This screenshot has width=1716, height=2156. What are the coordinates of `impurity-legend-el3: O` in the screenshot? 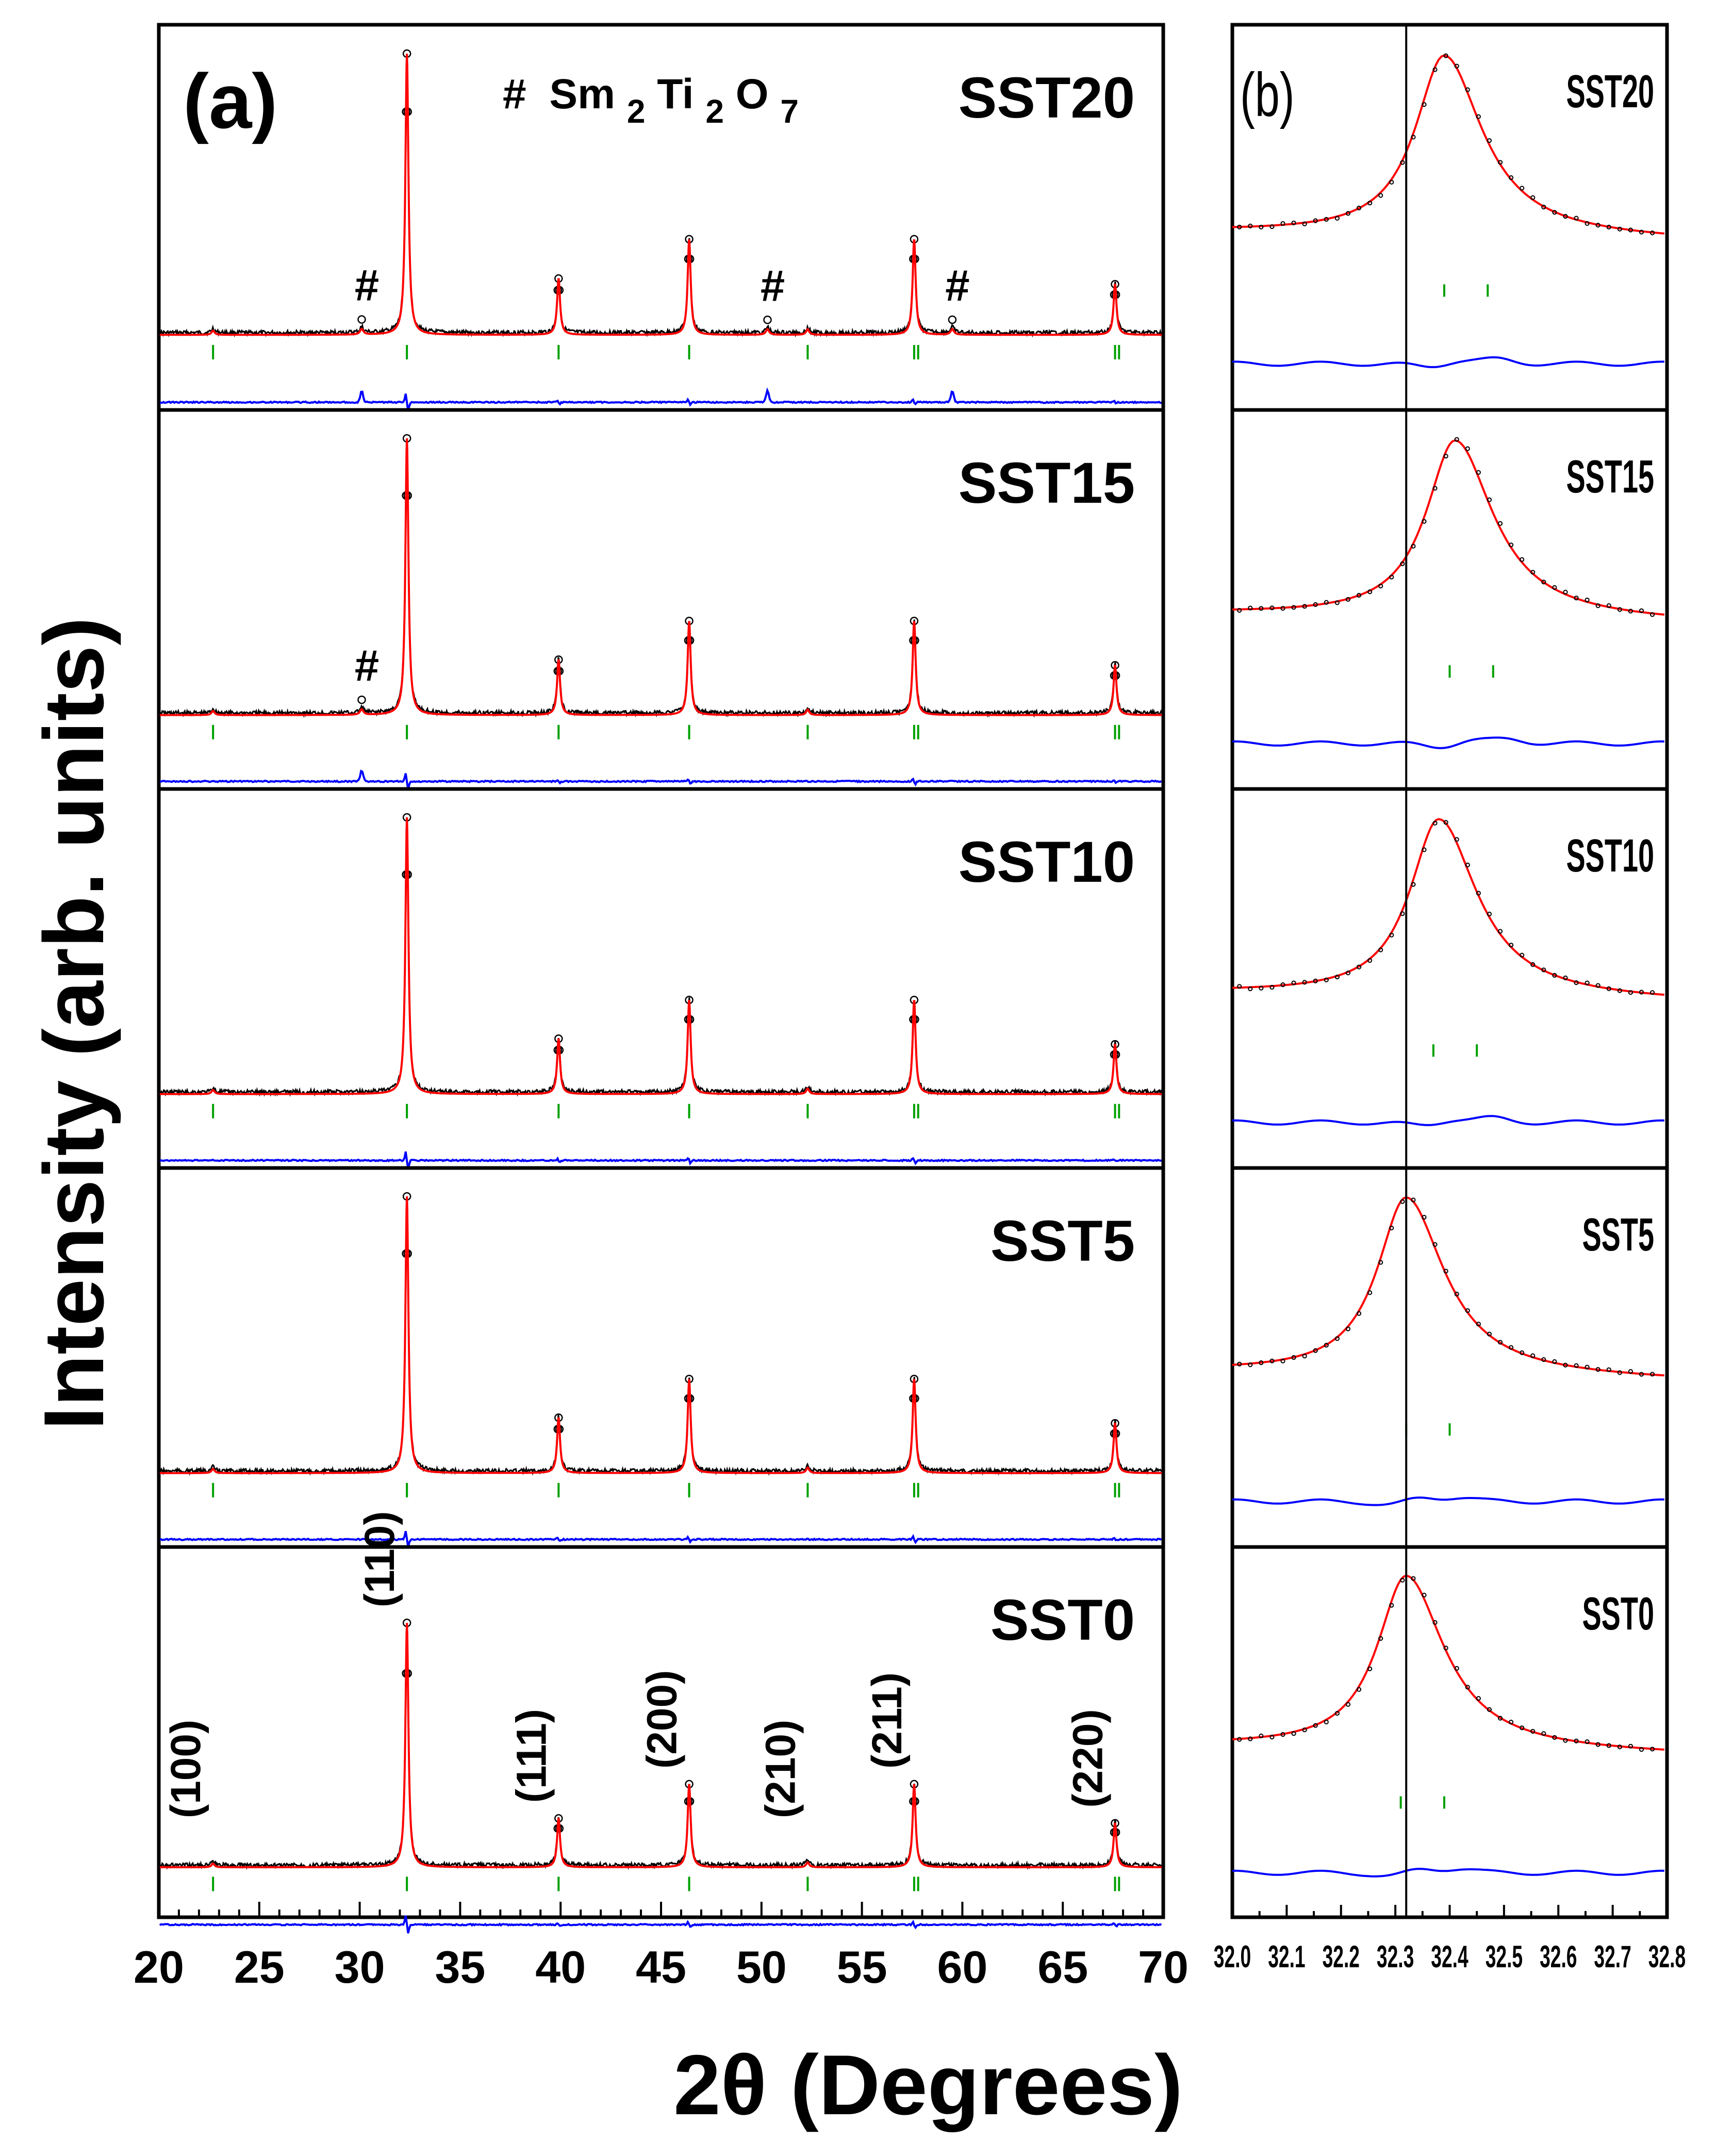 It's located at (752, 94).